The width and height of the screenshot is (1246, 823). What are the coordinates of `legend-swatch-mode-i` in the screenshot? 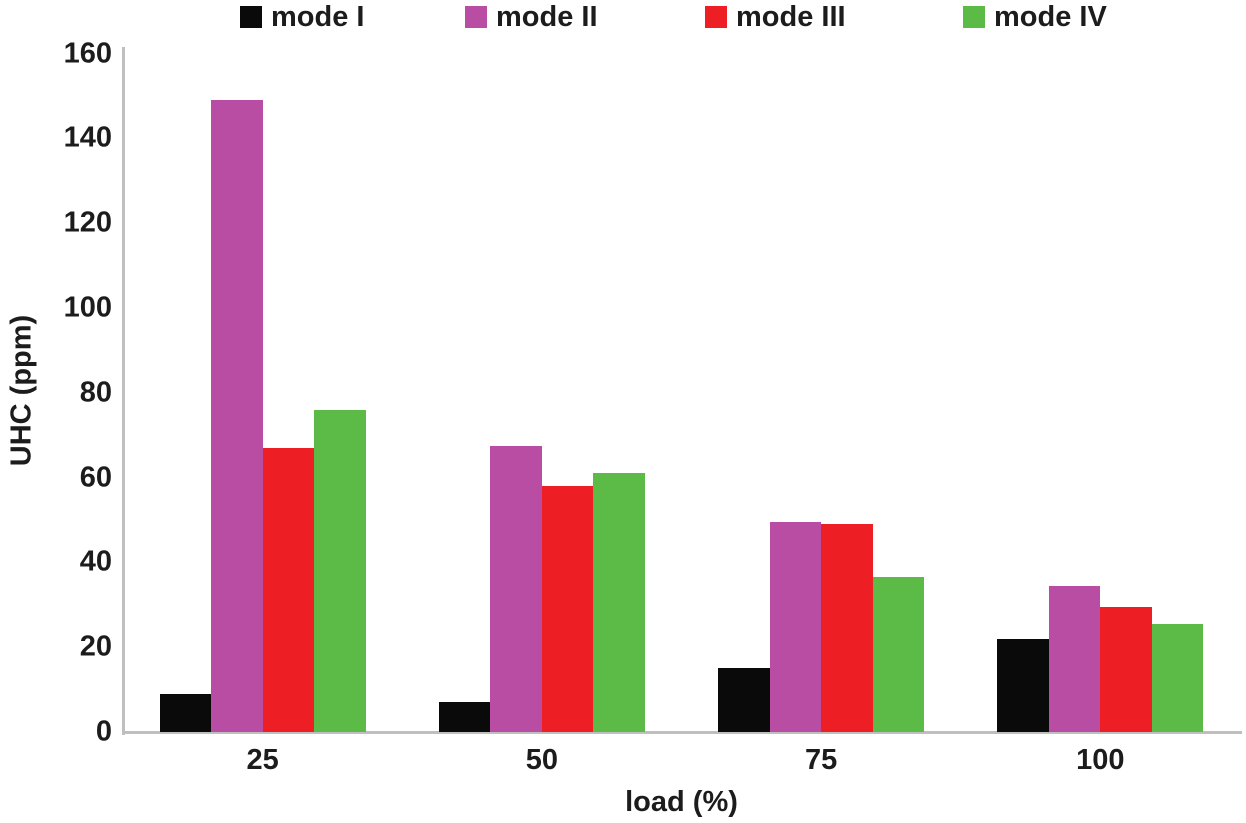 It's located at (251, 17).